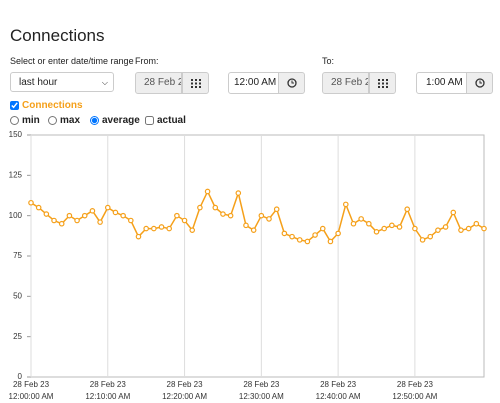 The width and height of the screenshot is (500, 403). I want to click on radio-label: min, so click(31, 120).